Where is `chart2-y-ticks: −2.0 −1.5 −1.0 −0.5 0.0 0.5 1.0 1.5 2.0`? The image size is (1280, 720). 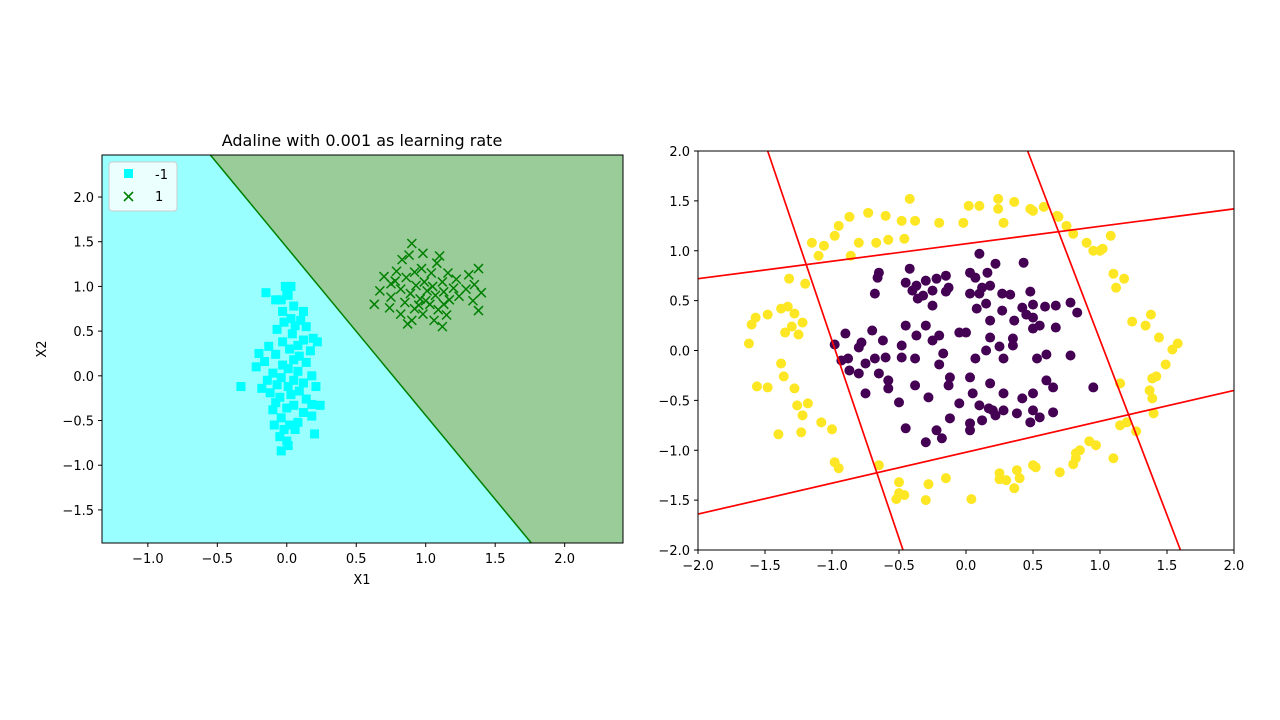 chart2-y-ticks: −2.0 −1.5 −1.0 −0.5 0.0 0.5 1.0 1.5 2.0 is located at coordinates (678, 352).